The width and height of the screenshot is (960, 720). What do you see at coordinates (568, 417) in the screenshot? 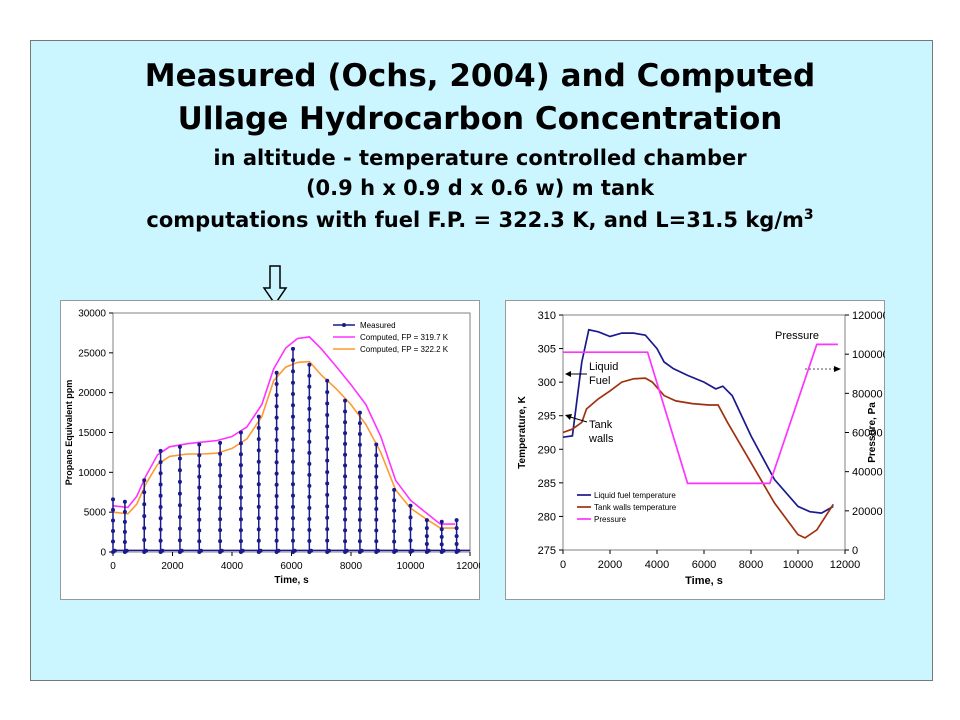
I see `annotation-arrowhead` at bounding box center [568, 417].